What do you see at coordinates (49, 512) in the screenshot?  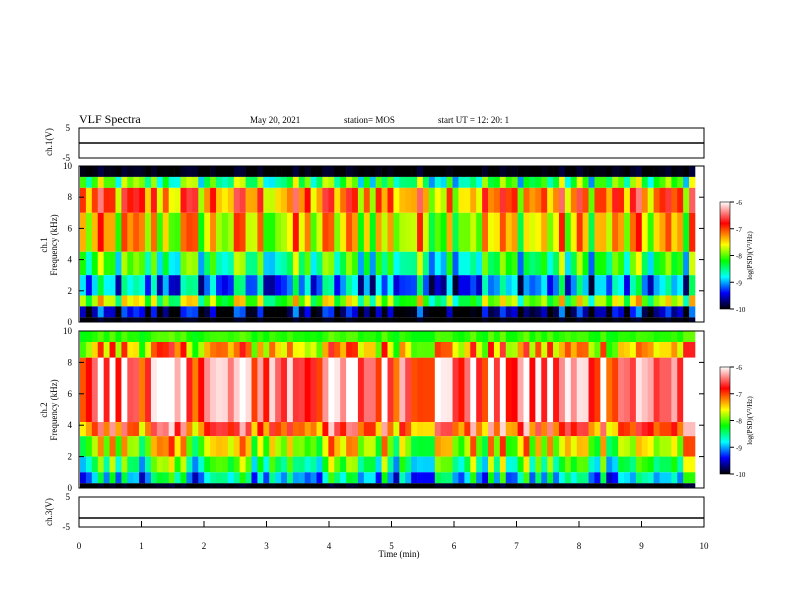 I see `ch3-voltage-ylabel: ch.3(V)` at bounding box center [49, 512].